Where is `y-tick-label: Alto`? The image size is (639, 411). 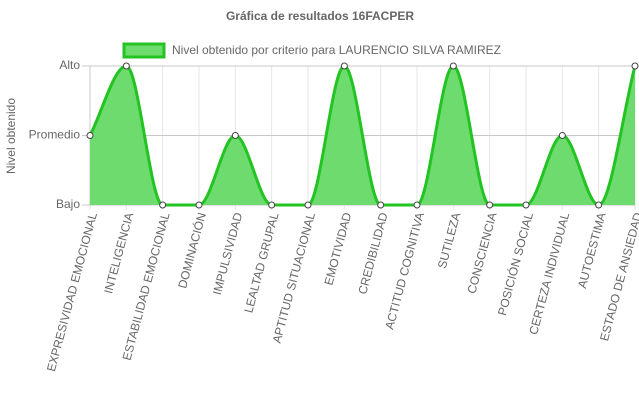 y-tick-label: Alto is located at coordinates (69, 65).